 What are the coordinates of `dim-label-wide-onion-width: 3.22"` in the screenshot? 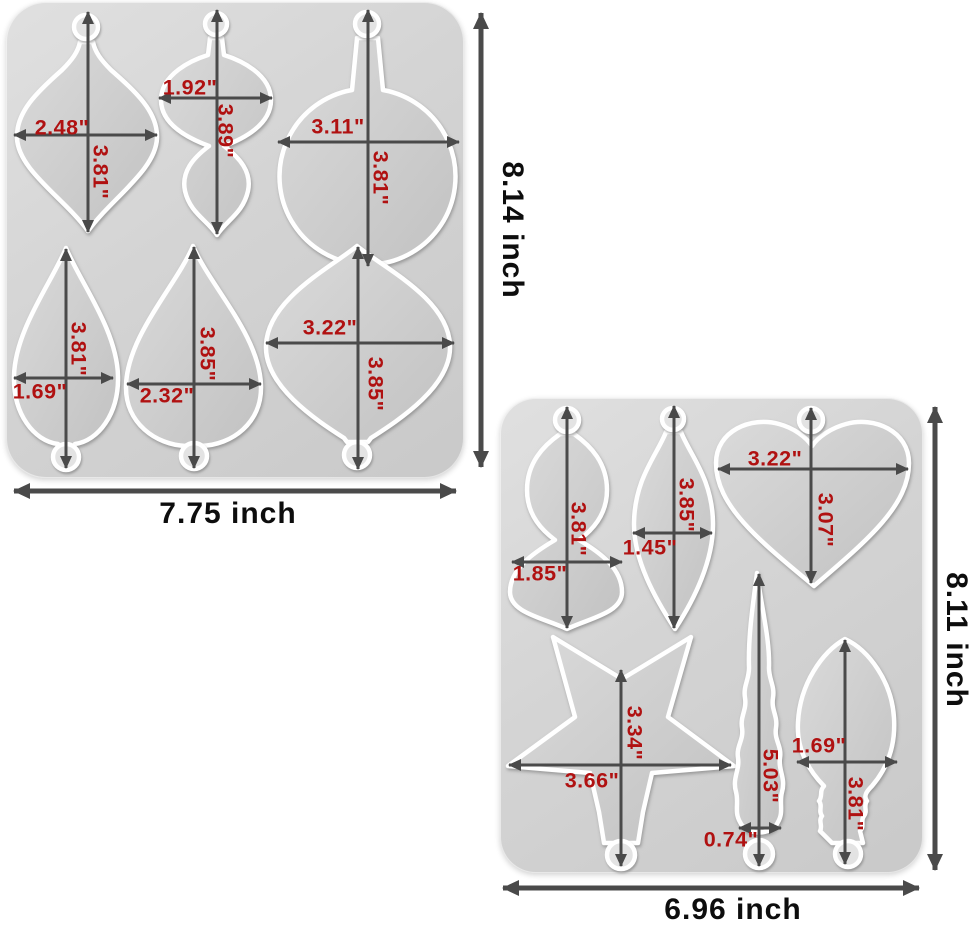 It's located at (330, 327).